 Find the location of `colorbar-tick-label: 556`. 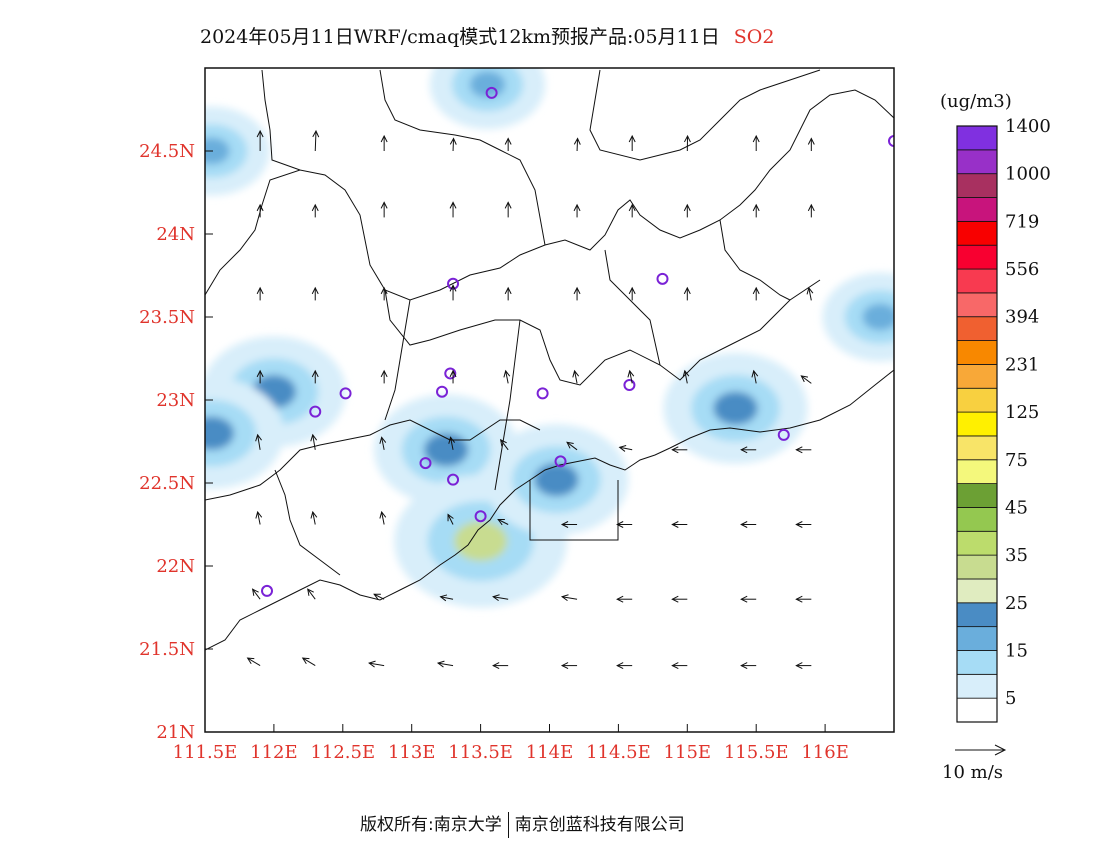

colorbar-tick-label: 556 is located at coordinates (1022, 269).